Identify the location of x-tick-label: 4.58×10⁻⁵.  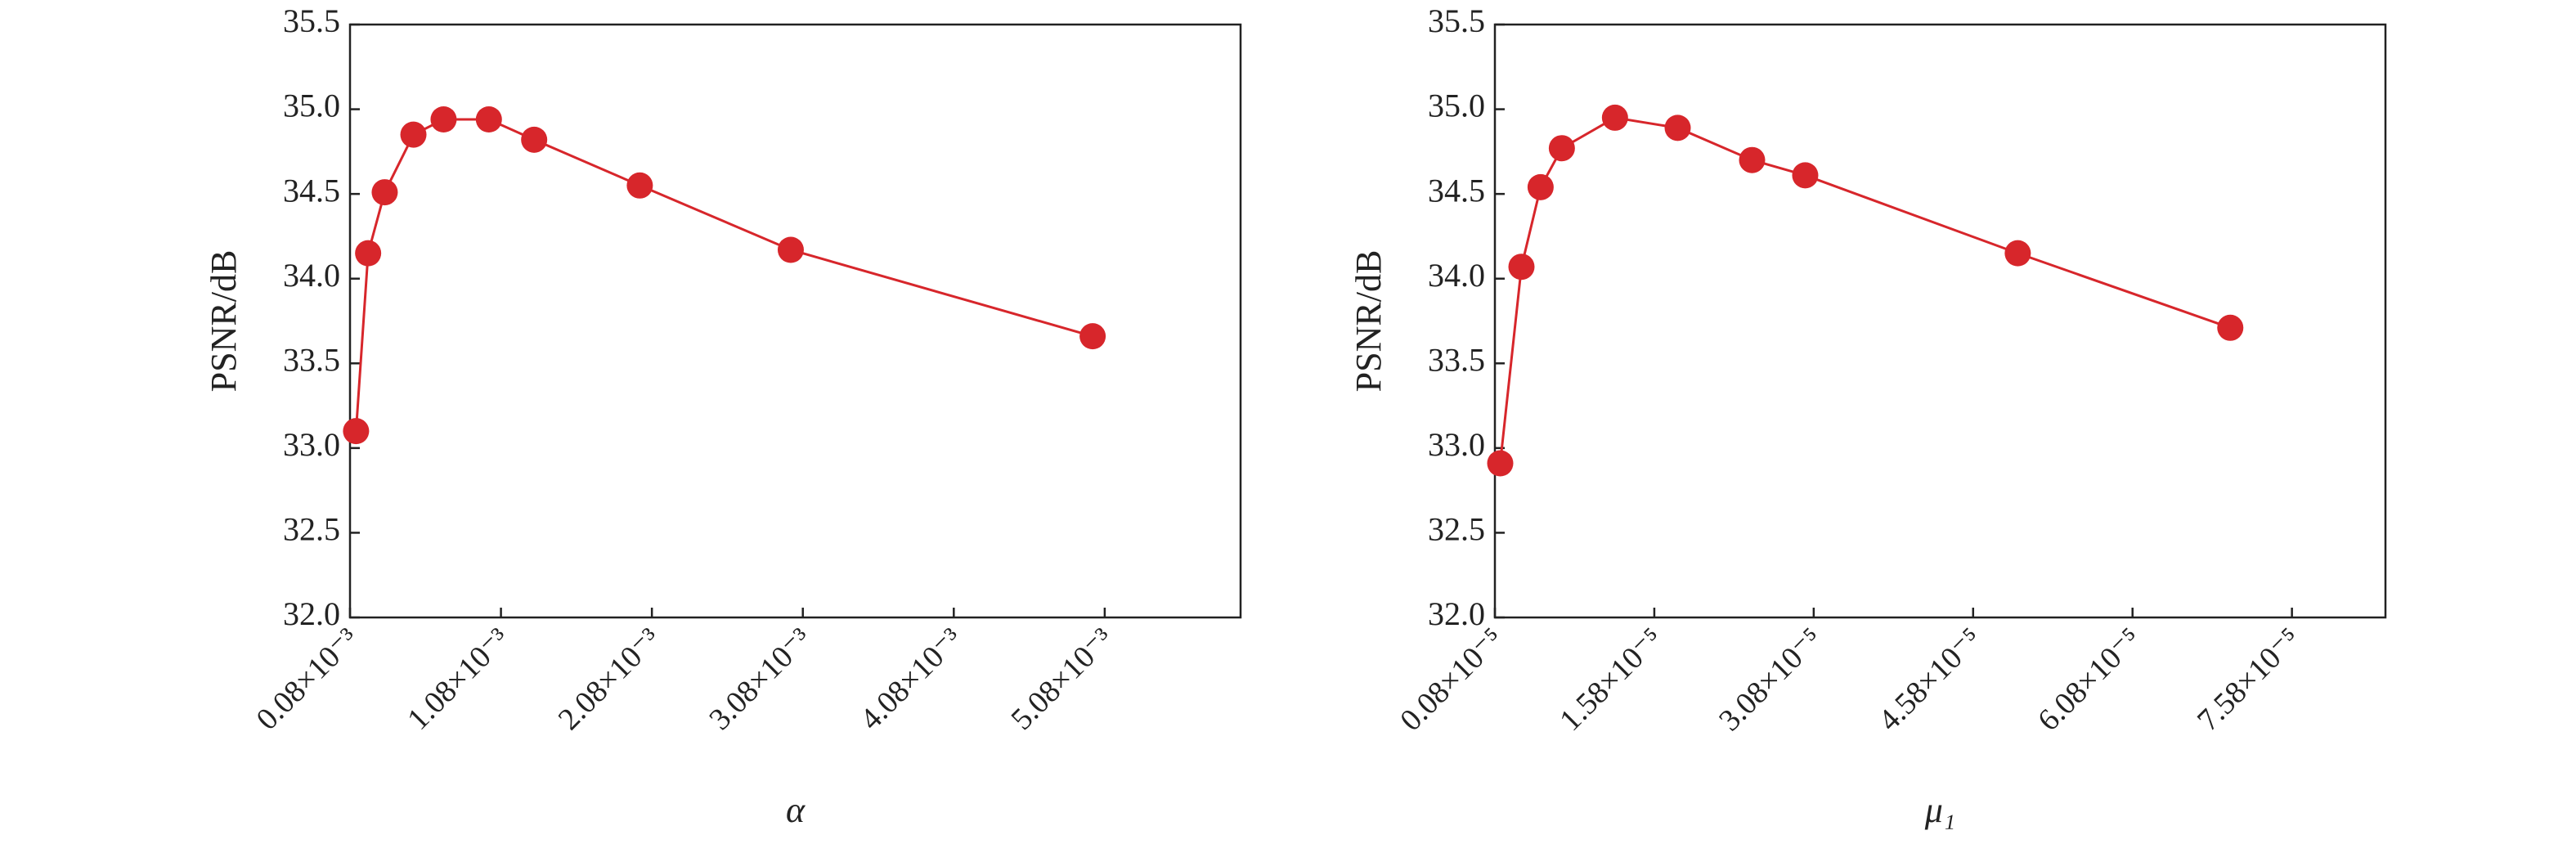
(1930, 680).